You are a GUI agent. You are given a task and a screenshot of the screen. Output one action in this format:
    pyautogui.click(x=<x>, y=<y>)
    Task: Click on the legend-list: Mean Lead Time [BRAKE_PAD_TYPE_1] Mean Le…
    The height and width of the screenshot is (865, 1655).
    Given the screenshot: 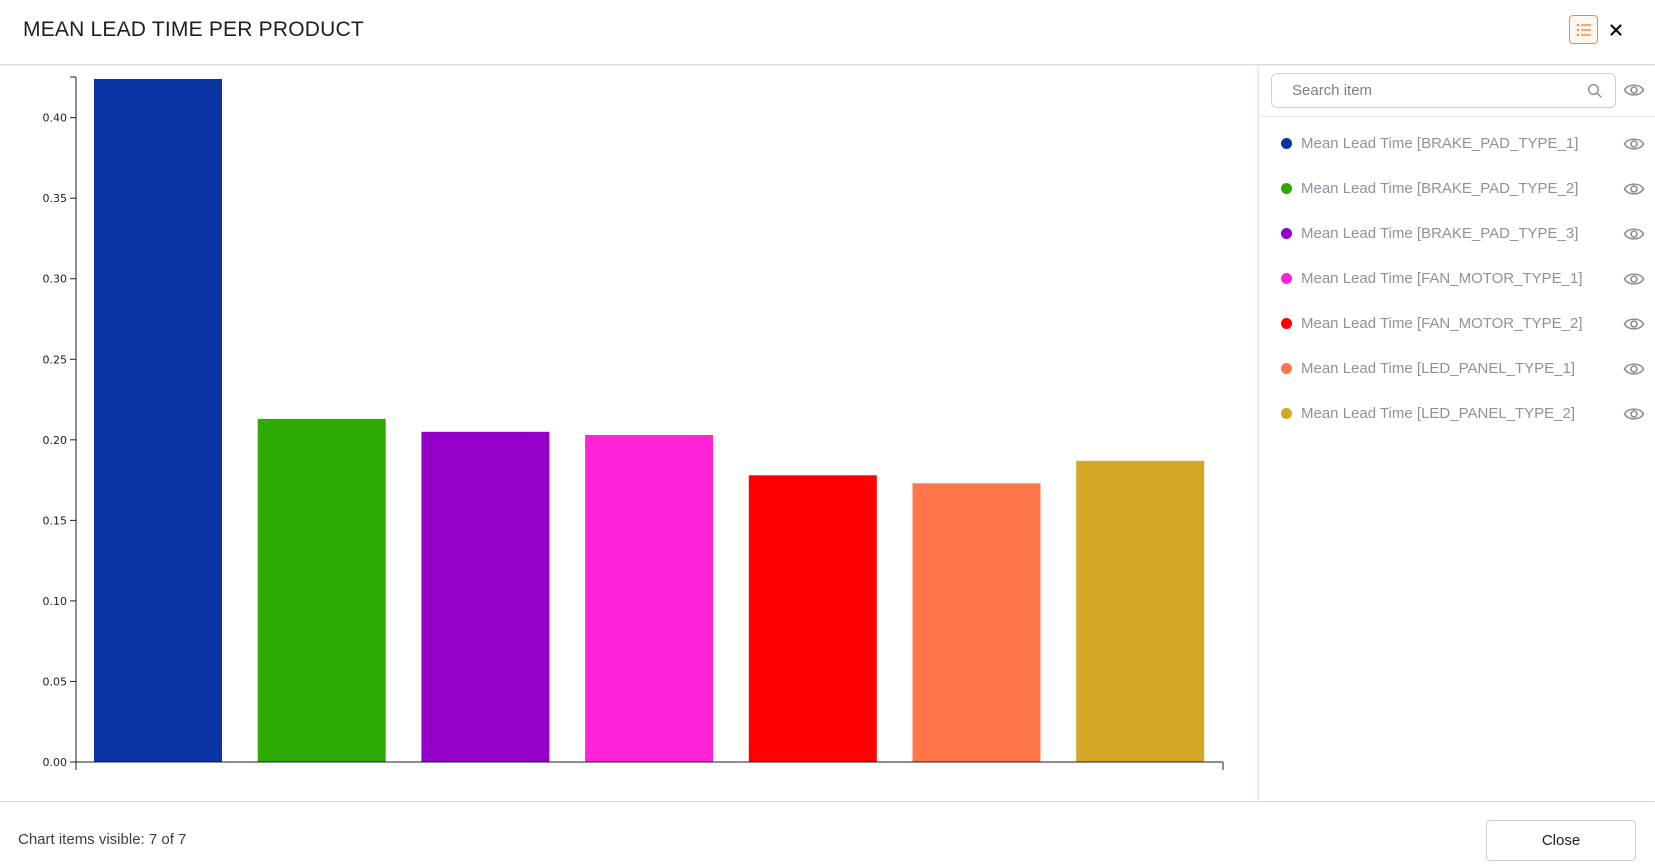 What is the action you would take?
    pyautogui.click(x=1457, y=278)
    